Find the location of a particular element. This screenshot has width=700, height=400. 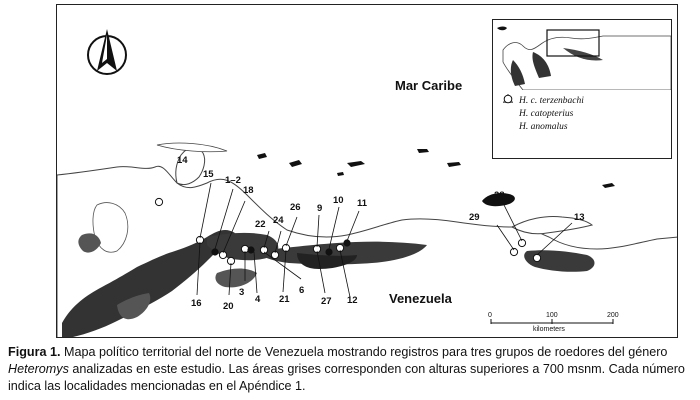

caption-genus: Heteromys is located at coordinates (38, 369).